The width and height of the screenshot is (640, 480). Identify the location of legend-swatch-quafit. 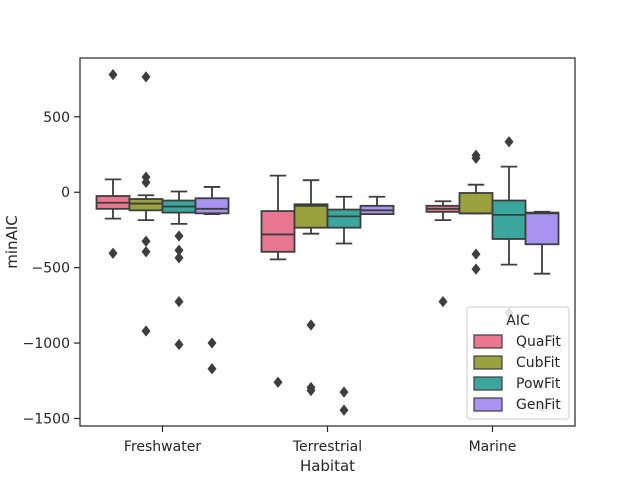
(488, 341).